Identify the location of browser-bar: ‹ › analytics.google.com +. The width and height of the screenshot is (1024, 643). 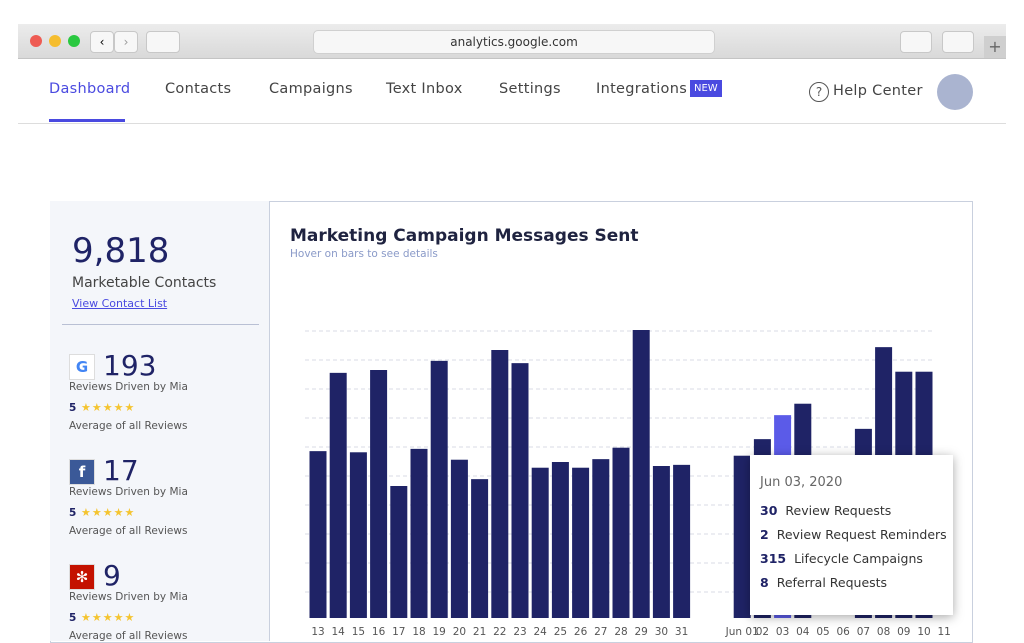
(512, 41).